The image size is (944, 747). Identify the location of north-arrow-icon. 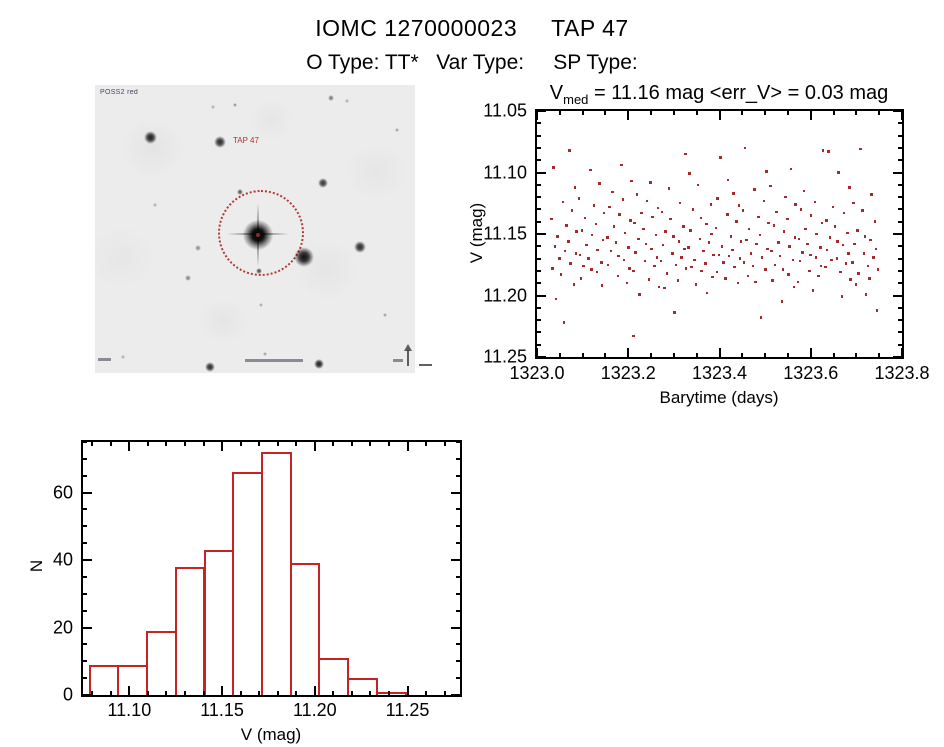
(408, 358).